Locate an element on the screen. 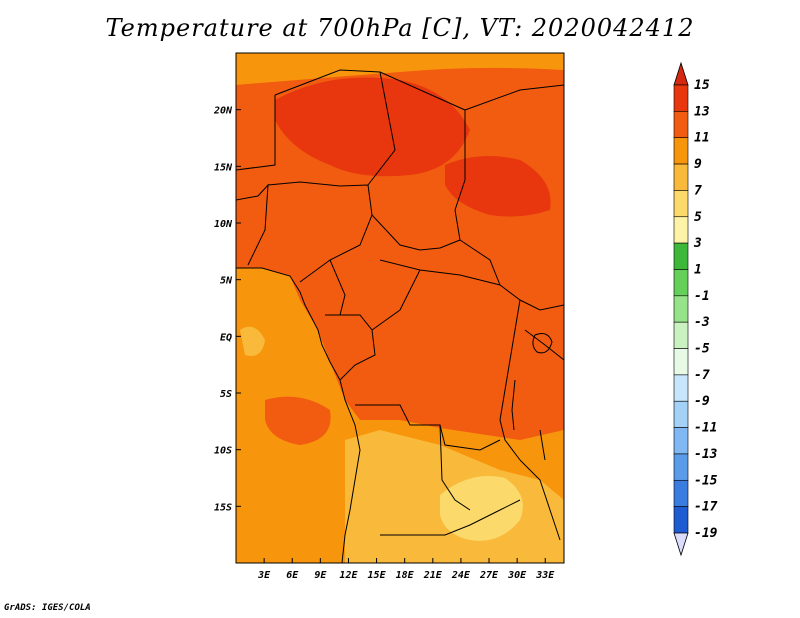 The width and height of the screenshot is (800, 618). field-coastal-patch is located at coordinates (252, 341).